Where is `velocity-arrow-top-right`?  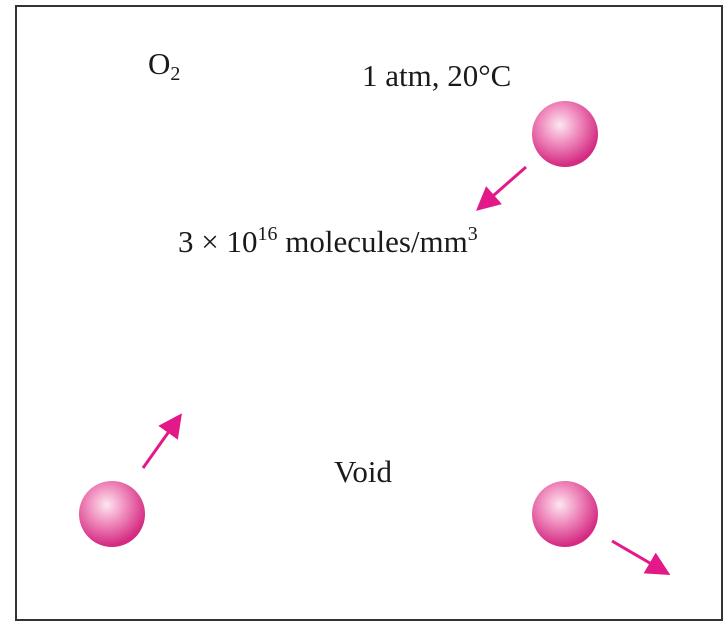 velocity-arrow-top-right is located at coordinates (501, 188).